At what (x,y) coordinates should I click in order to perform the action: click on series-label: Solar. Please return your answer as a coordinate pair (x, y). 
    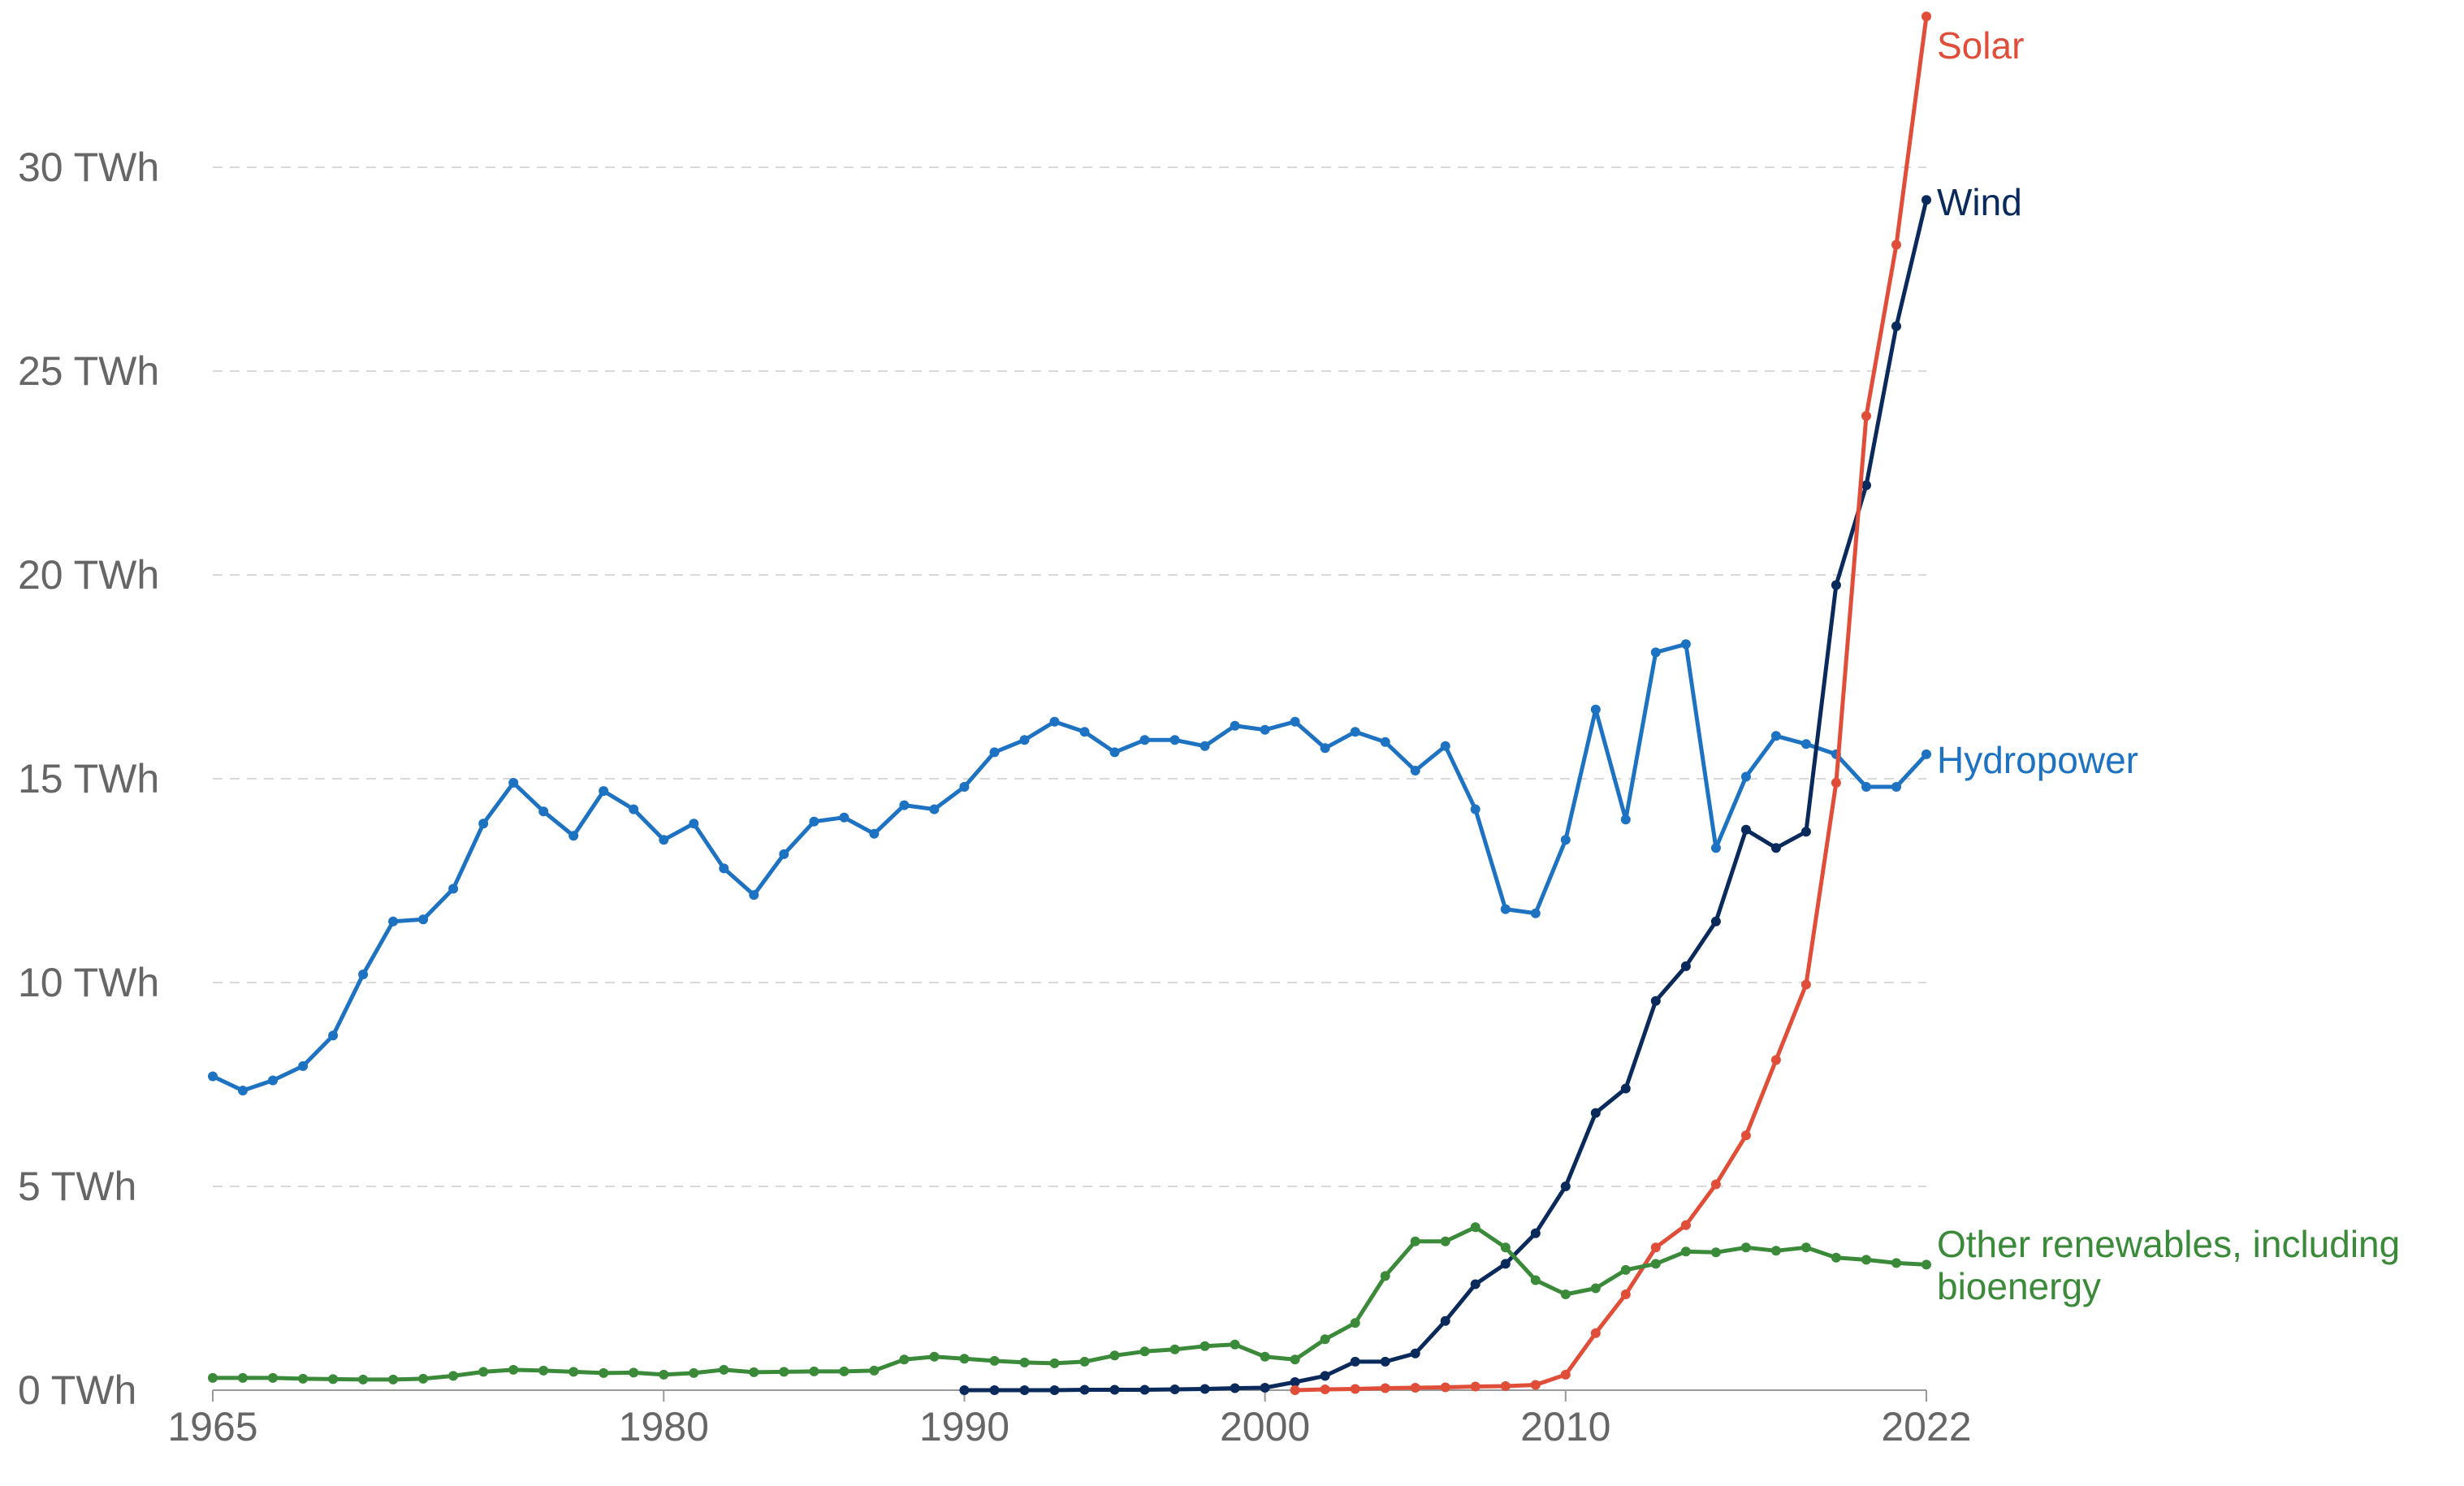
    Looking at the image, I should click on (1980, 46).